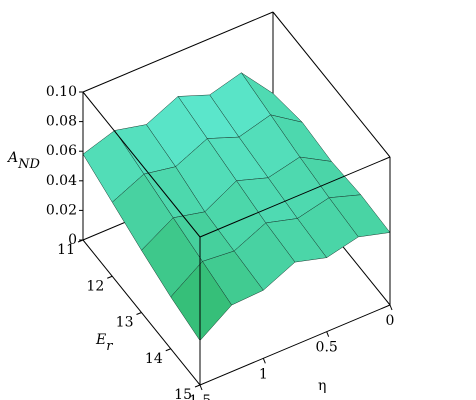  I want to click on z-tick-label: 0.02, so click(61, 210).